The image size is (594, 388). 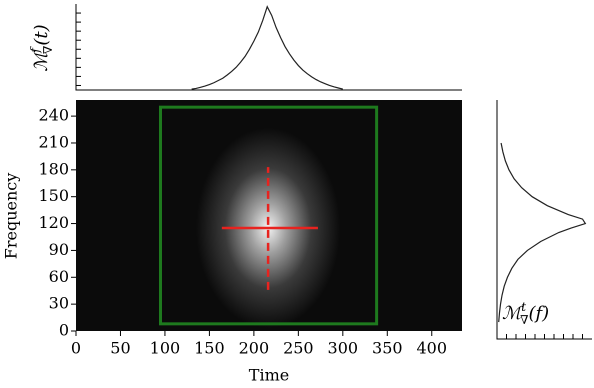 What do you see at coordinates (269, 375) in the screenshot?
I see `x-axis-label: Time` at bounding box center [269, 375].